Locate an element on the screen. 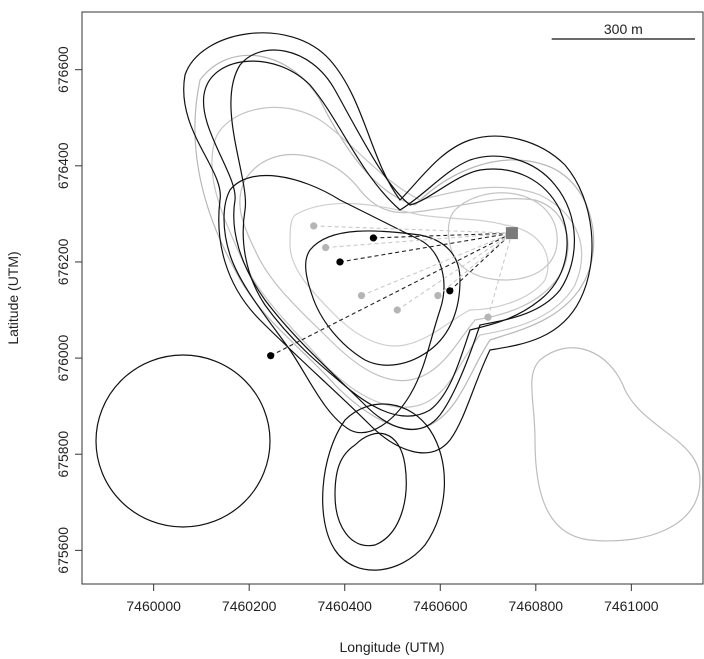  focal-square-marker is located at coordinates (511, 233).